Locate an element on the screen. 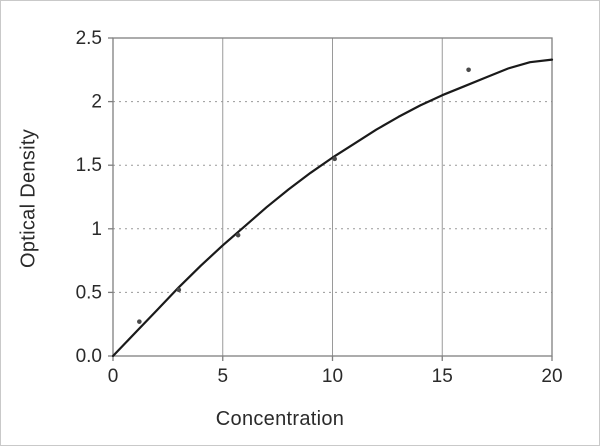 The height and width of the screenshot is (446, 600). x-tick-label: 10 is located at coordinates (332, 376).